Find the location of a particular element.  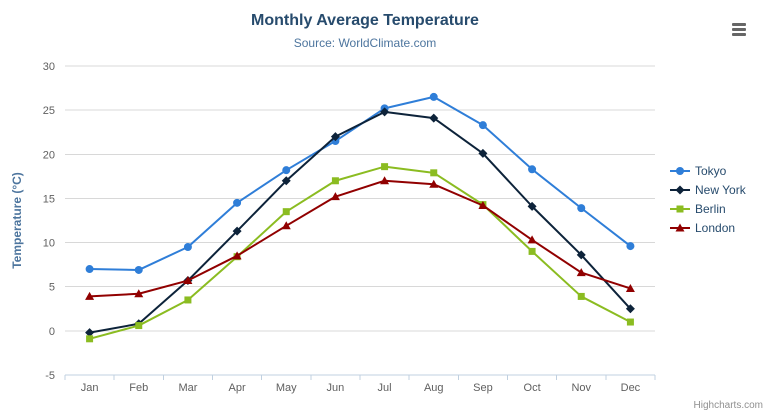

point-london-mar is located at coordinates (188, 280).